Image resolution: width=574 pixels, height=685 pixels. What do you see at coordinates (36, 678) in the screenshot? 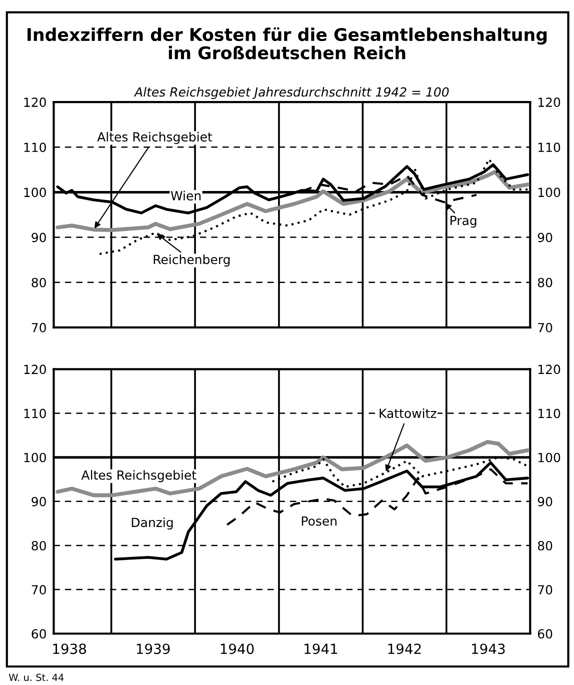
I see `text: W. u. St. 44` at bounding box center [36, 678].